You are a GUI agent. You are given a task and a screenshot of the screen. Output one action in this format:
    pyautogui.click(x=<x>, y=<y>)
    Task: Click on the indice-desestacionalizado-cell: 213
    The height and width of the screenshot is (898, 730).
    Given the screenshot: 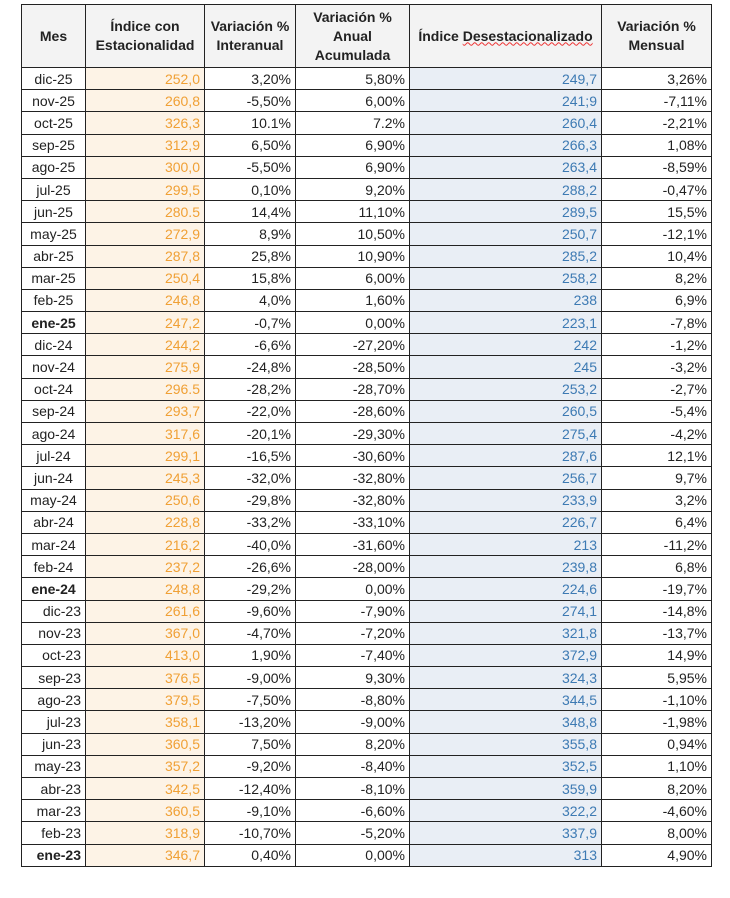 What is the action you would take?
    pyautogui.click(x=505, y=544)
    